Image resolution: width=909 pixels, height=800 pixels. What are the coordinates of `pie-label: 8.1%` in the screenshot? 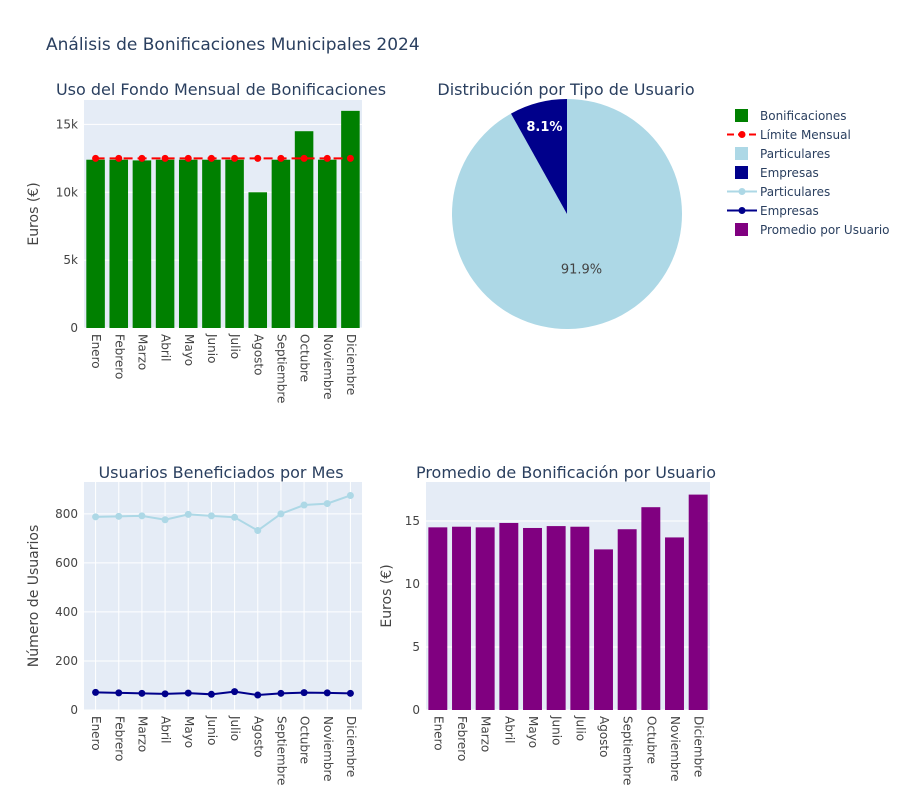 It's located at (544, 127).